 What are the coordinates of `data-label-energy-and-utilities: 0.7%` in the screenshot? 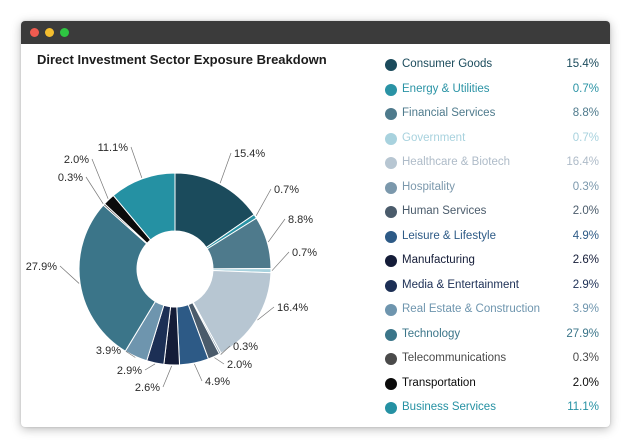 It's located at (286, 190).